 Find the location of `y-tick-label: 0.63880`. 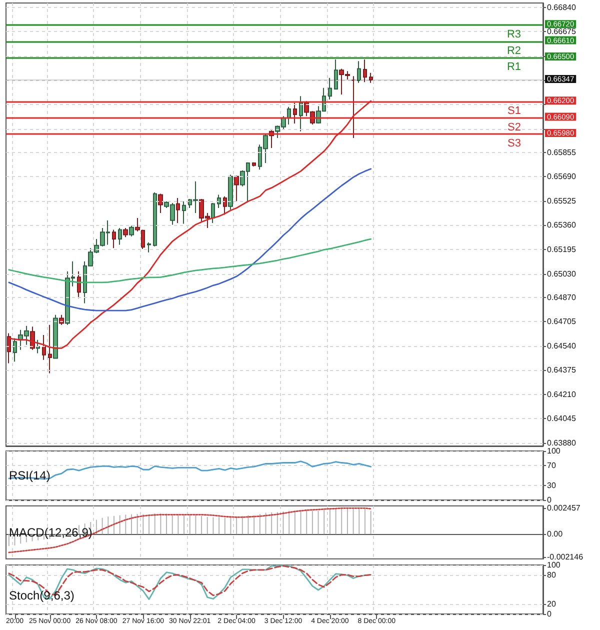

y-tick-label: 0.63880 is located at coordinates (561, 443).